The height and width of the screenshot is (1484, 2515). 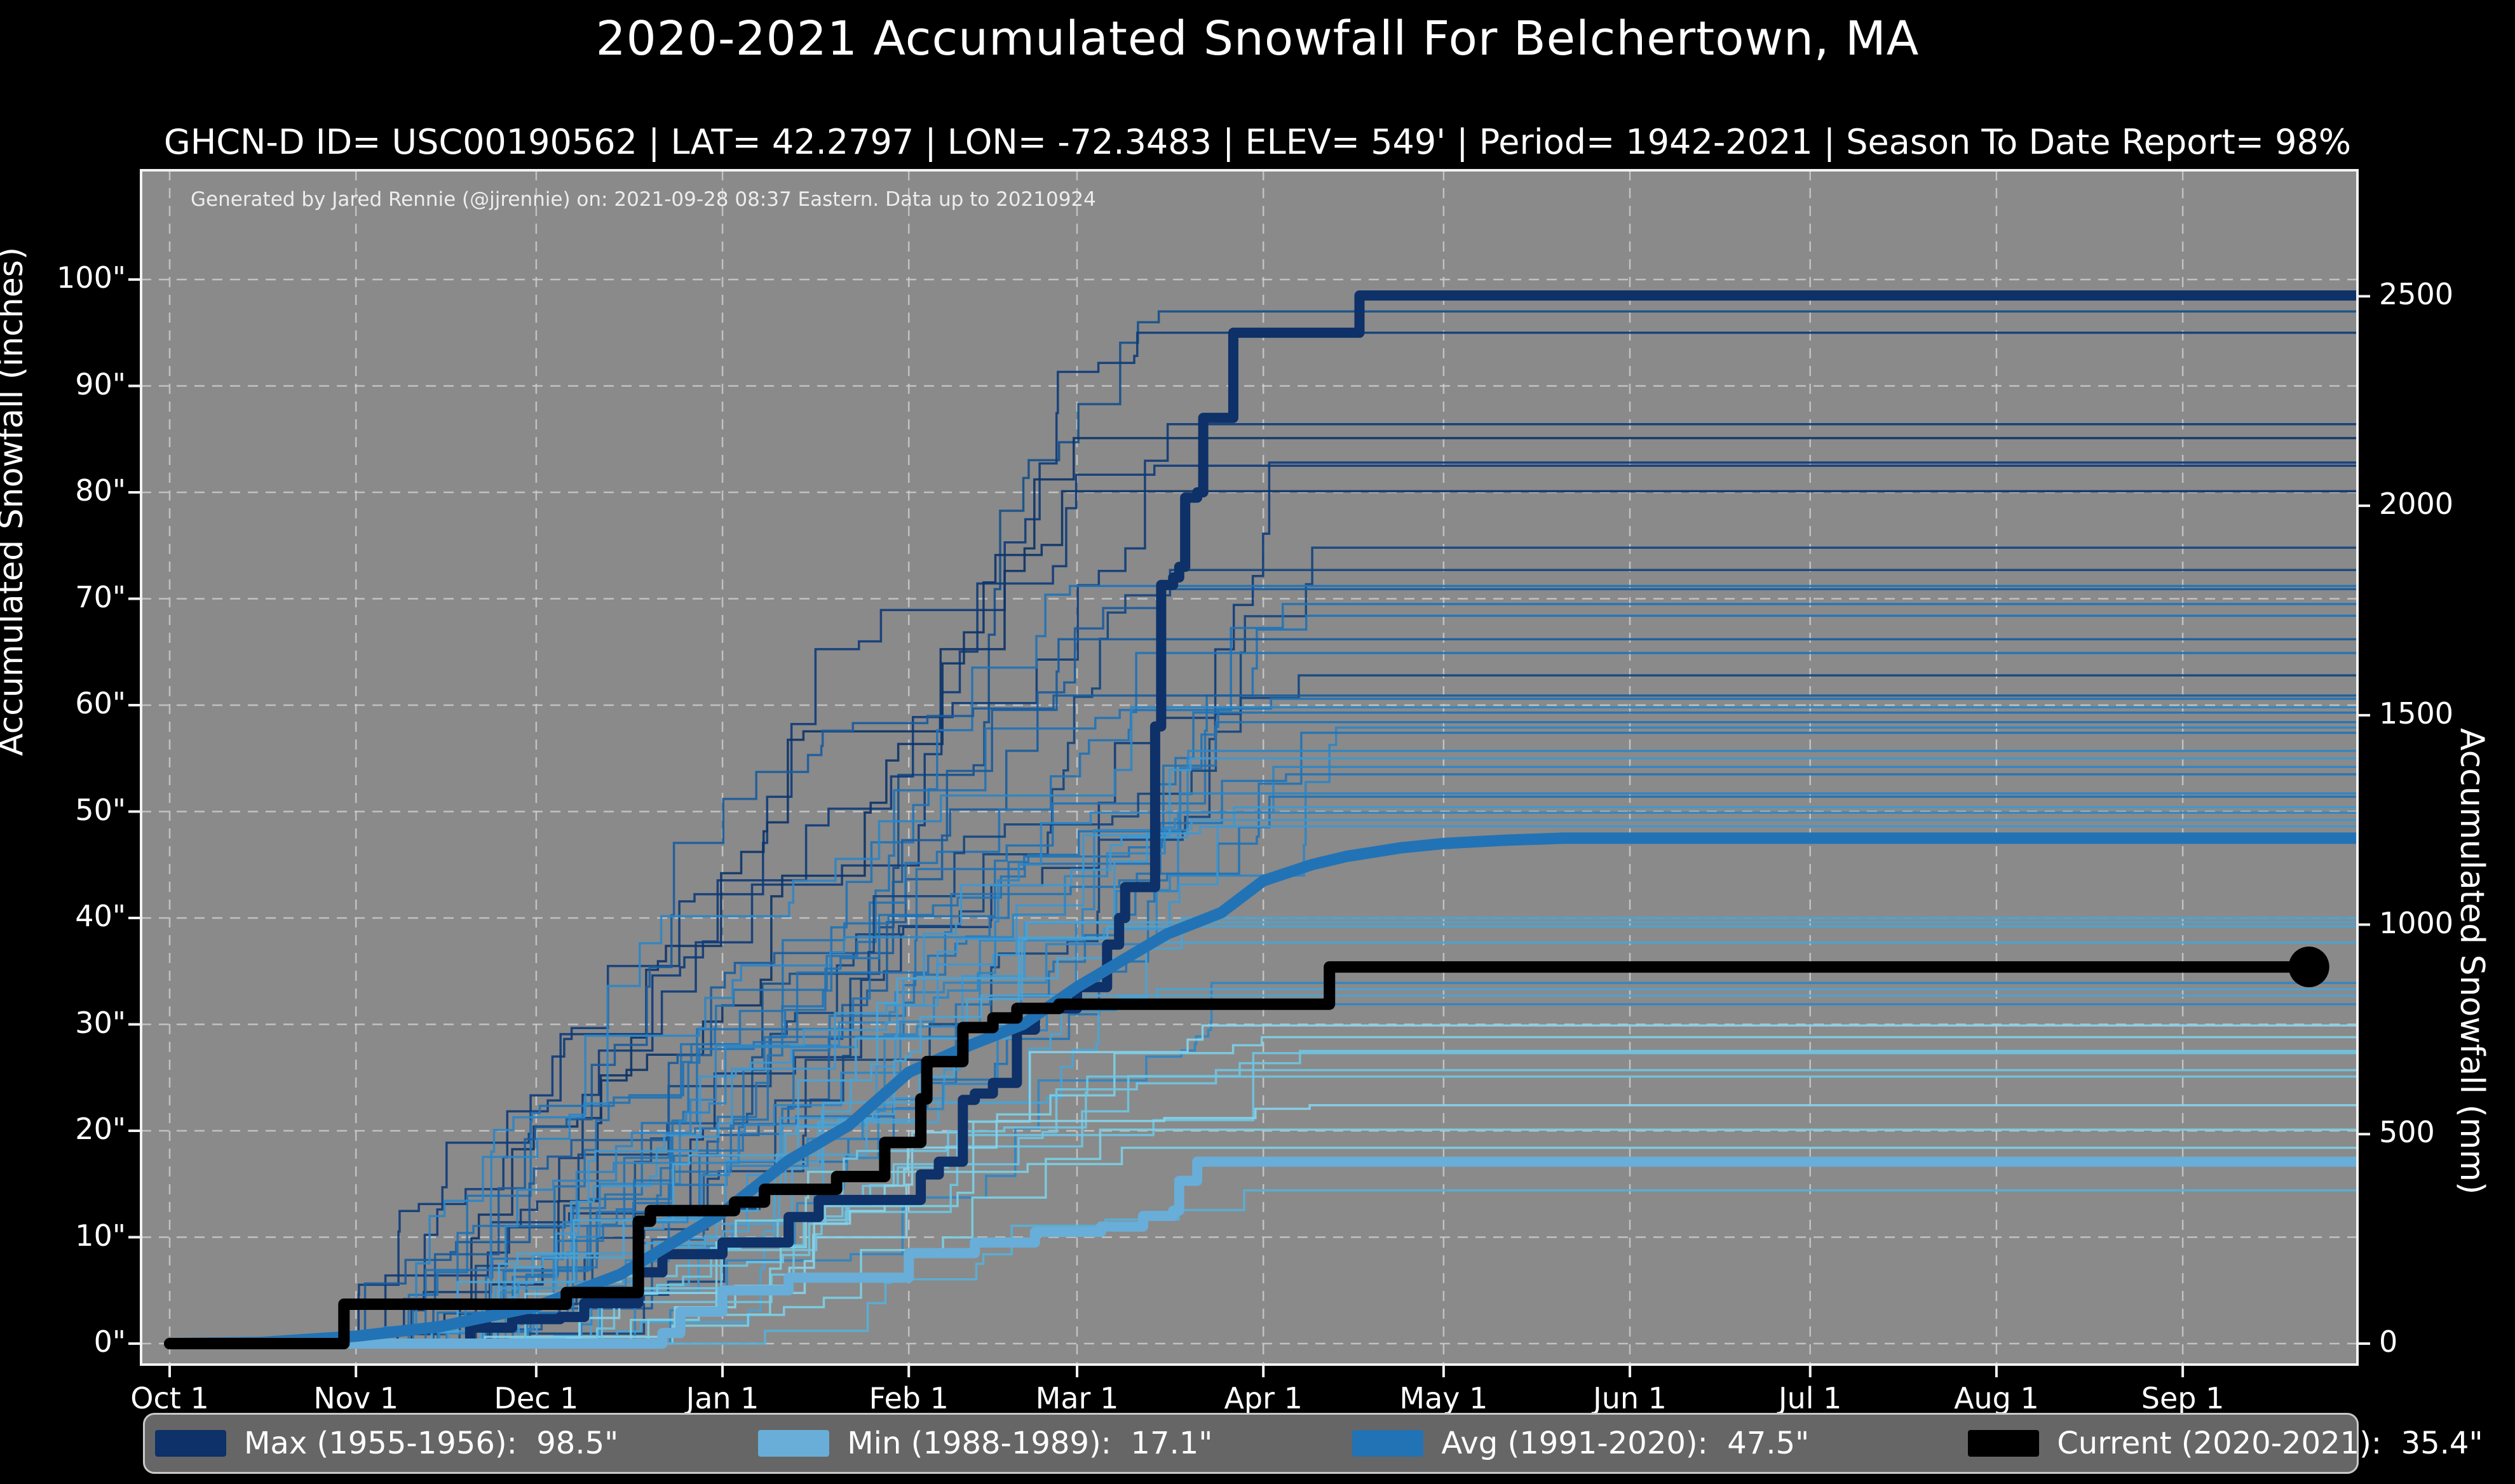 I want to click on x-axis-tick-label: Nov 1, so click(x=355, y=1398).